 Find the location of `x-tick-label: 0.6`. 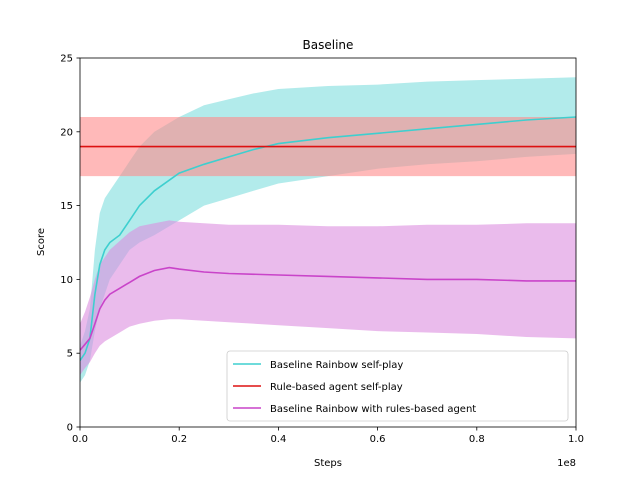

x-tick-label: 0.6 is located at coordinates (378, 439).